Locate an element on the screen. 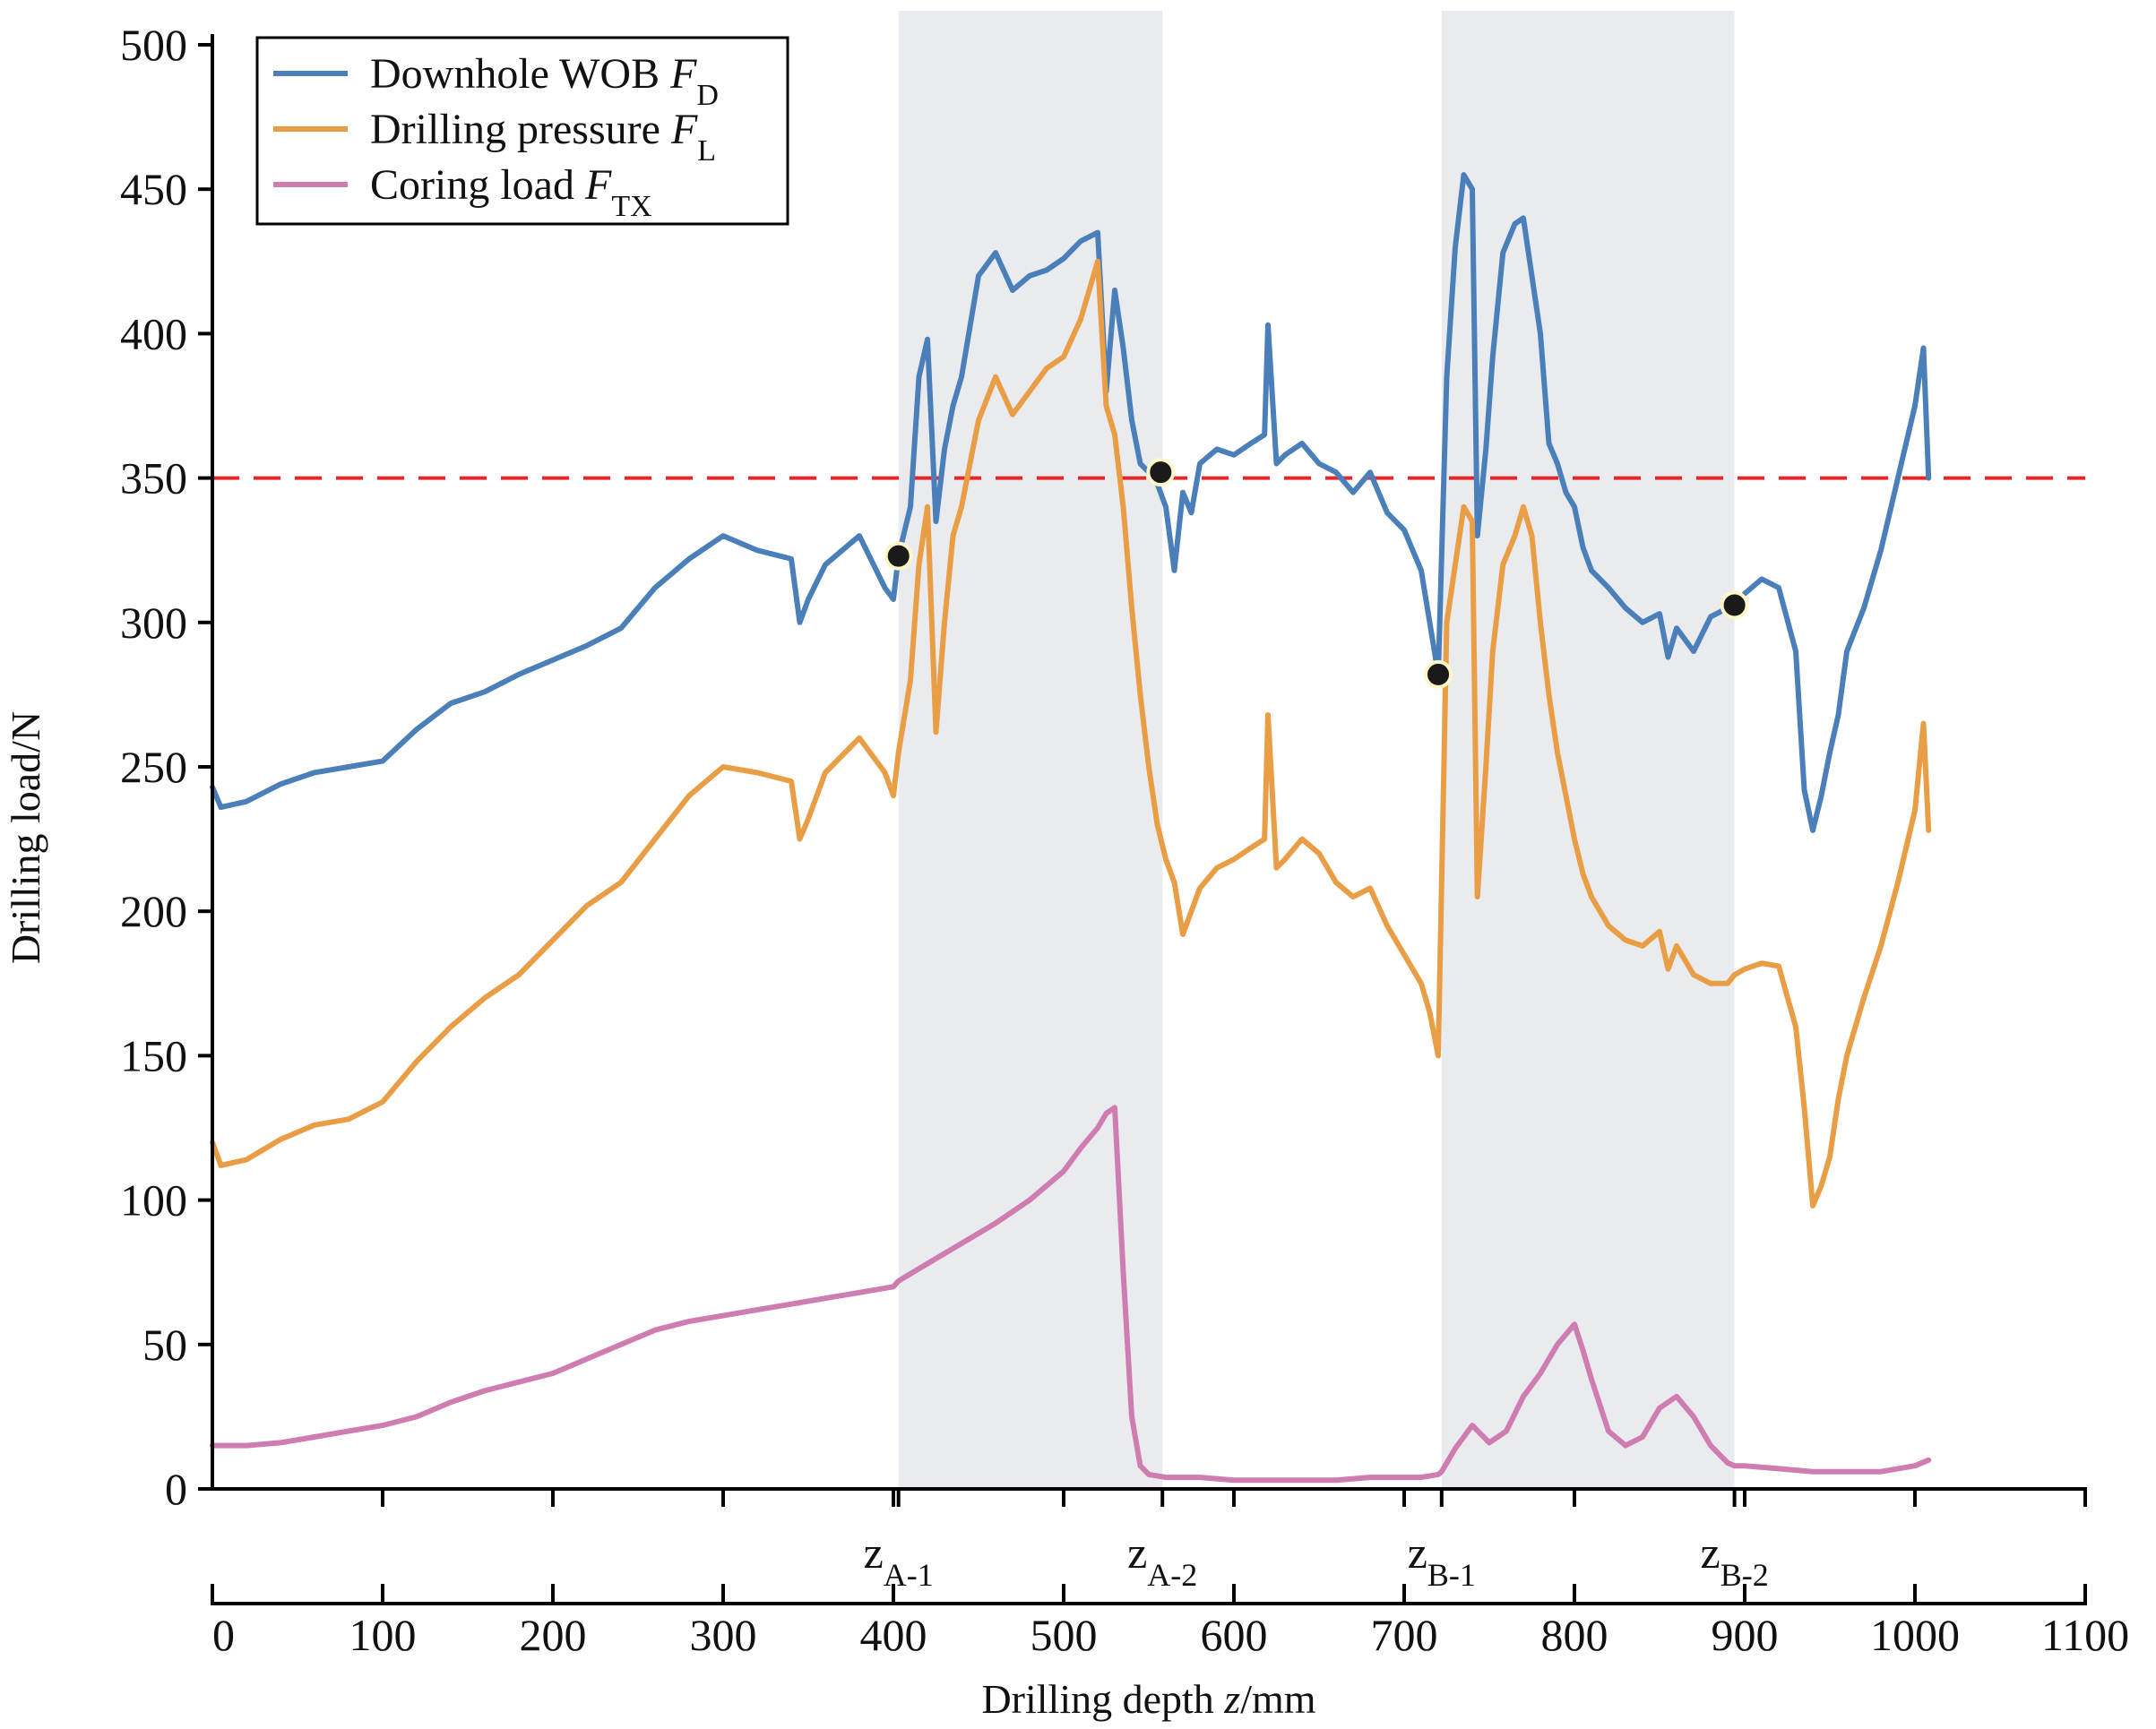 Image resolution: width=2156 pixels, height=1729 pixels. zone-label-2: zA-2 is located at coordinates (1162, 1560).